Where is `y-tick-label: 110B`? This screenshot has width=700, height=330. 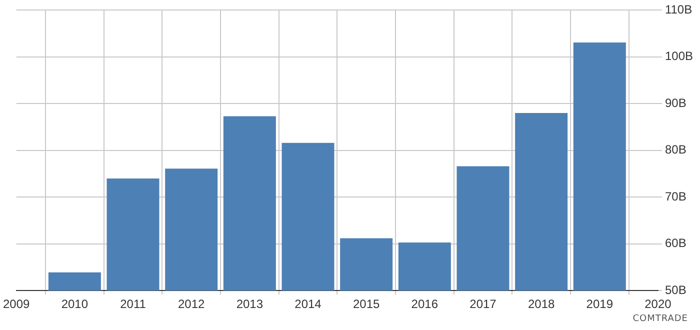 y-tick-label: 110B is located at coordinates (678, 9).